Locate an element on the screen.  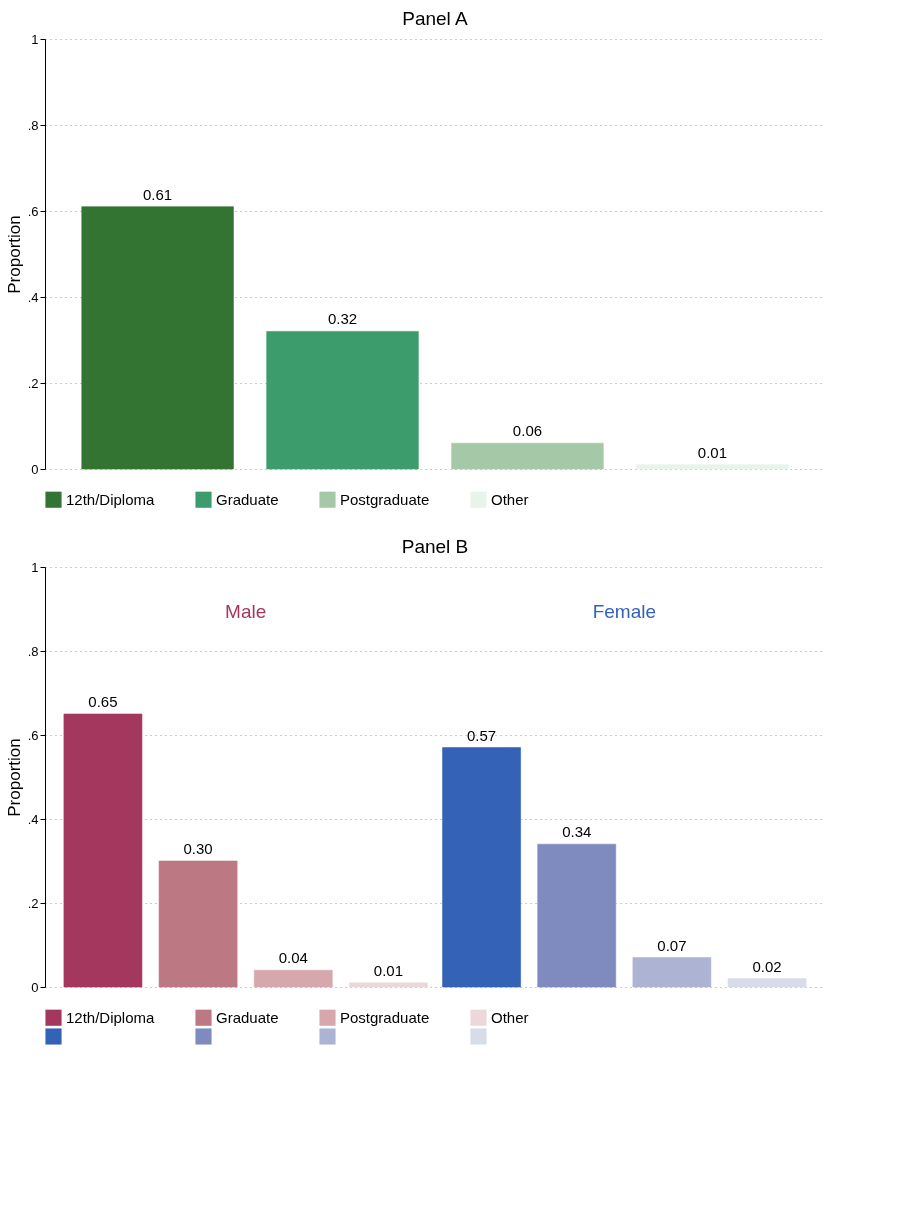
data-label: 0.32 is located at coordinates (342, 319).